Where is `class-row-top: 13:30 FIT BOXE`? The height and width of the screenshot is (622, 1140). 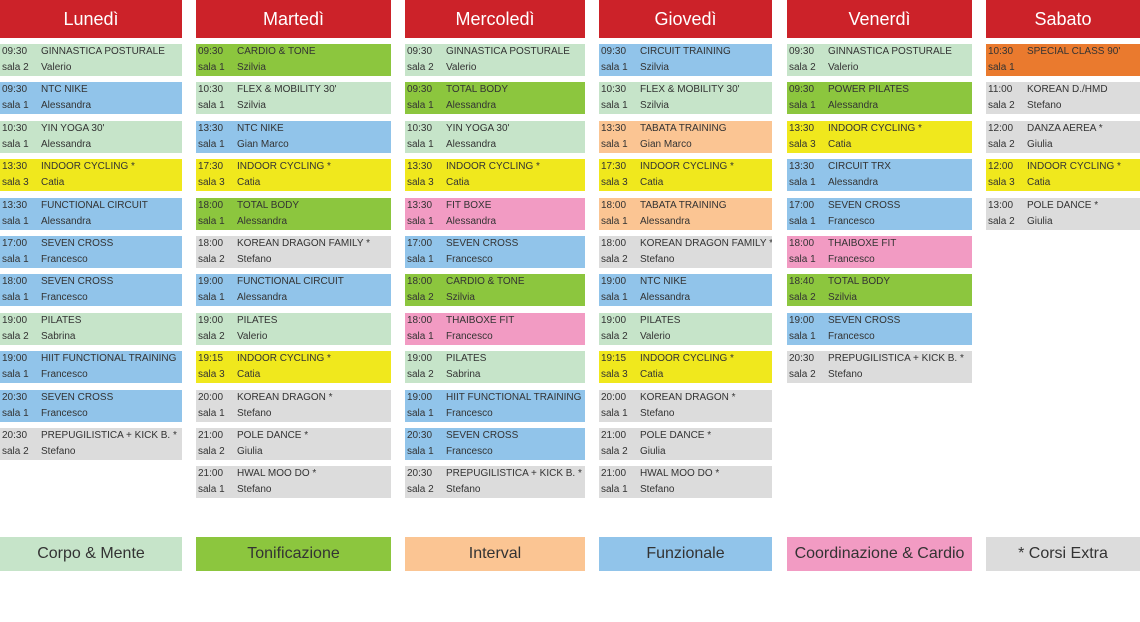
class-row-top: 13:30 FIT BOXE is located at coordinates (495, 206).